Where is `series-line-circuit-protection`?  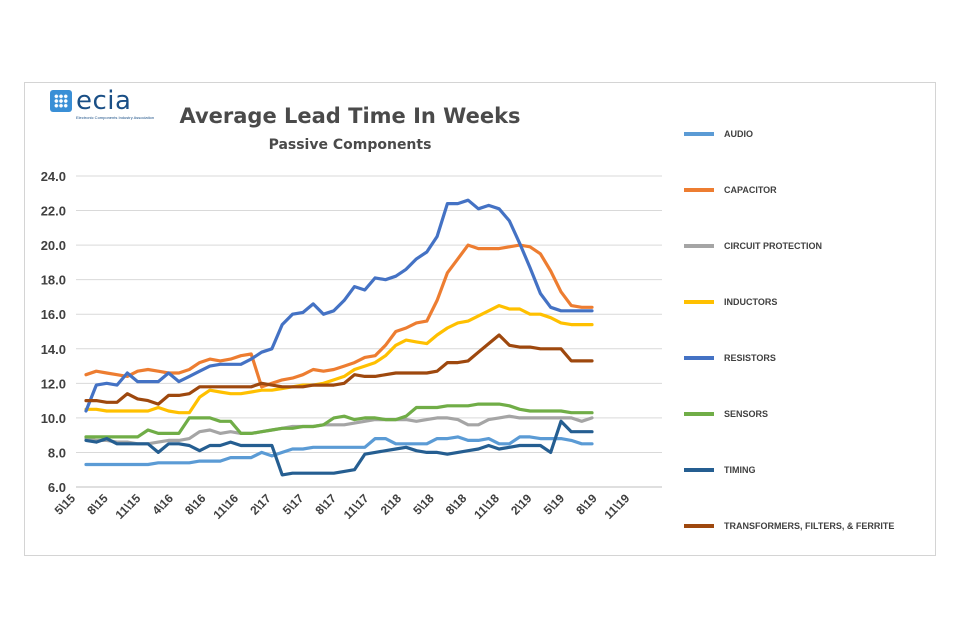
series-line-circuit-protection is located at coordinates (339, 430).